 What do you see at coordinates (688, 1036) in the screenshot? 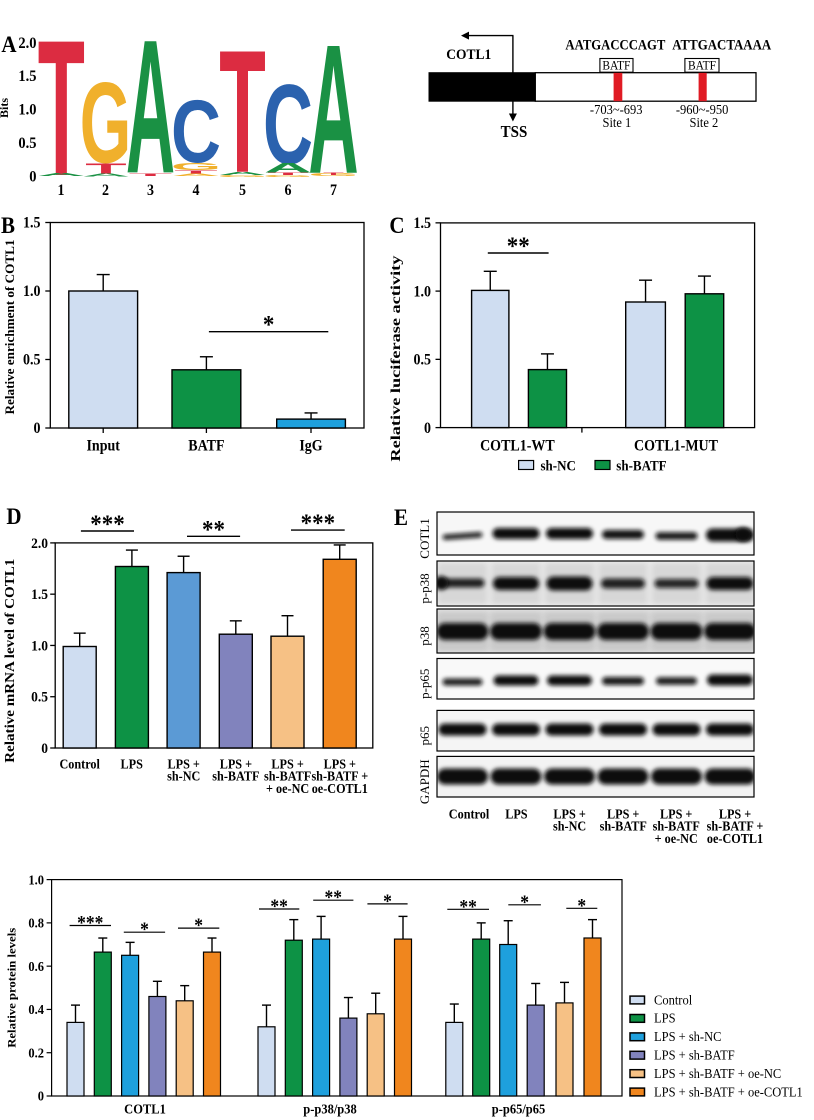
I see `svg-text: LPS + sh-NC` at bounding box center [688, 1036].